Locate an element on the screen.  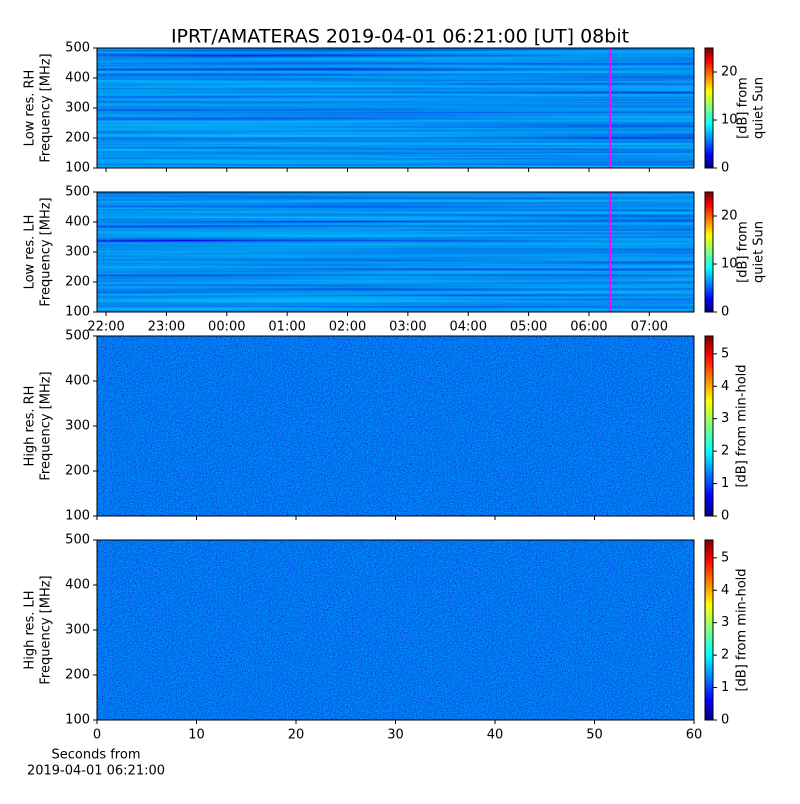
y-axis-label: Low res. LH is located at coordinates (30, 252).